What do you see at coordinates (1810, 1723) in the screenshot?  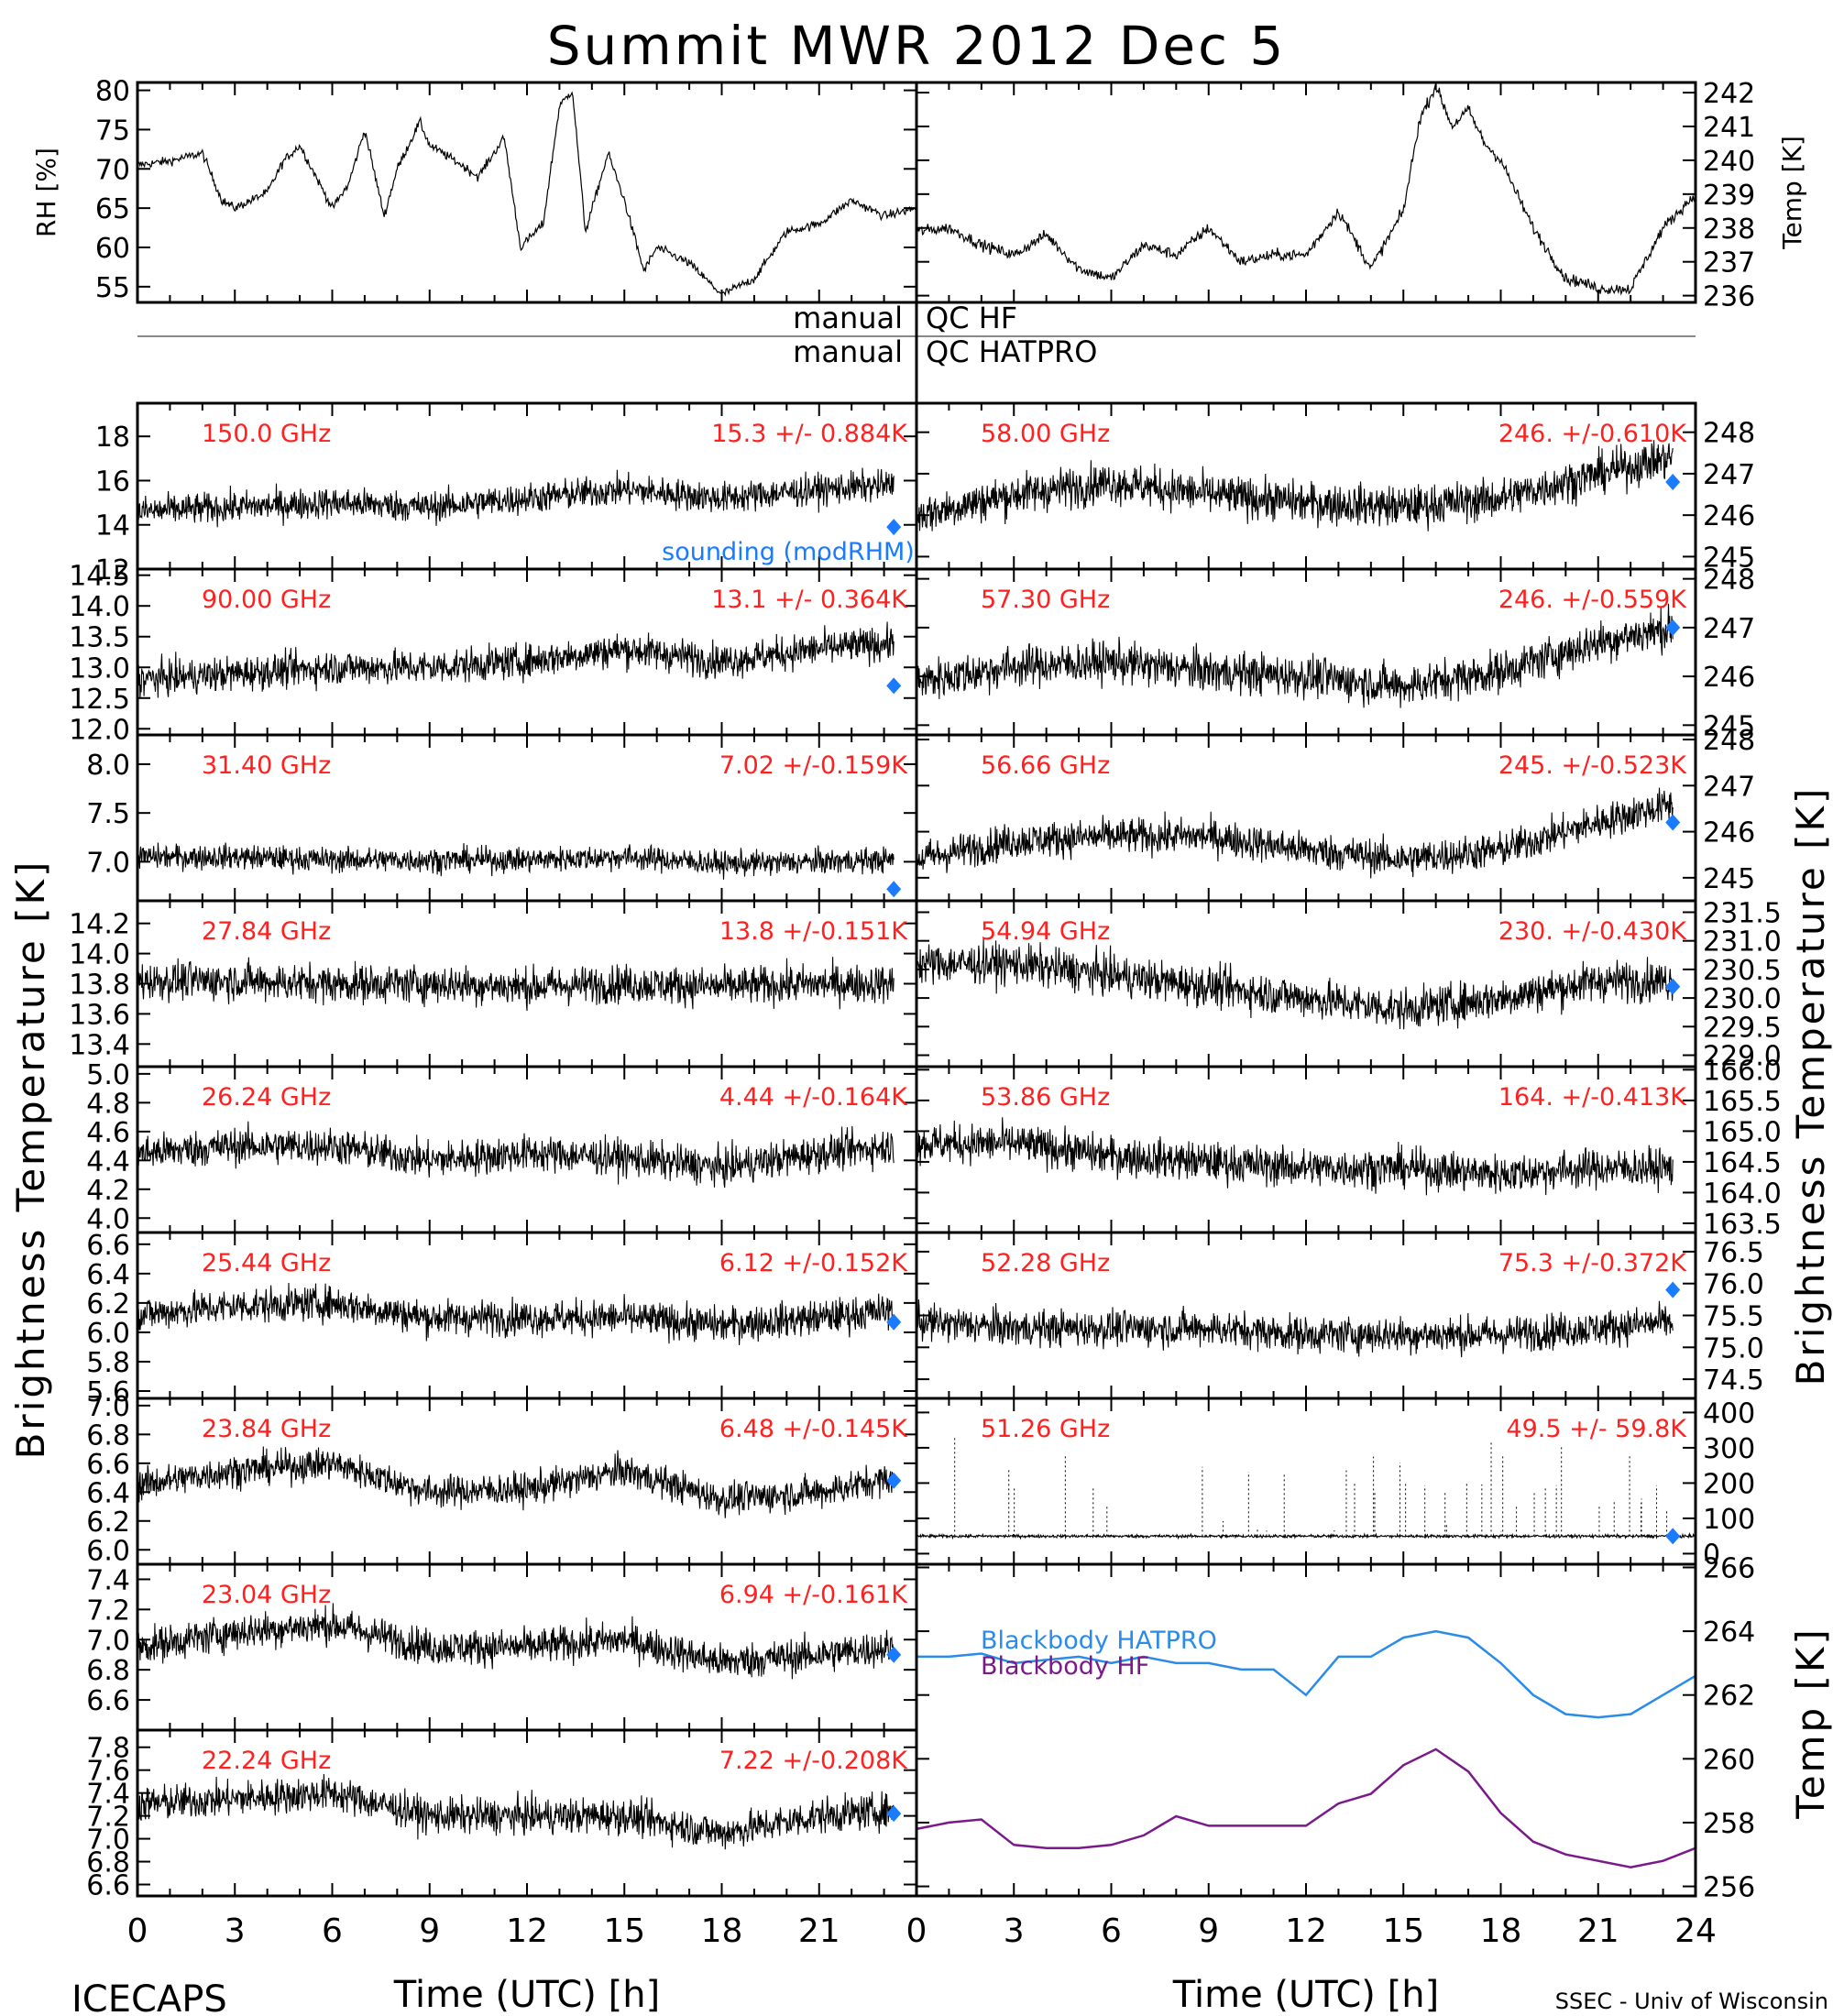 I see `temp-bottom-axis-label: Temp [K]` at bounding box center [1810, 1723].